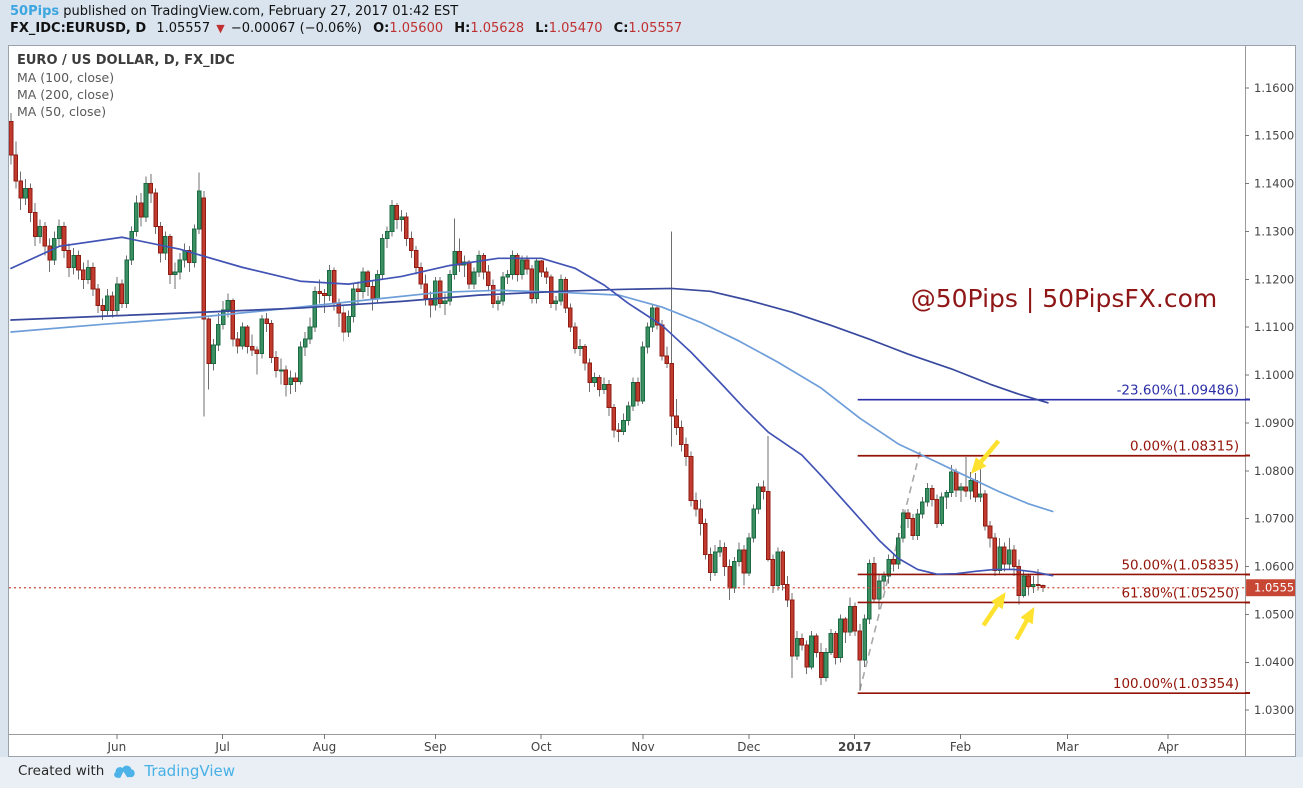 This screenshot has height=788, width=1303. I want to click on svg-text: Sep, so click(435, 747).